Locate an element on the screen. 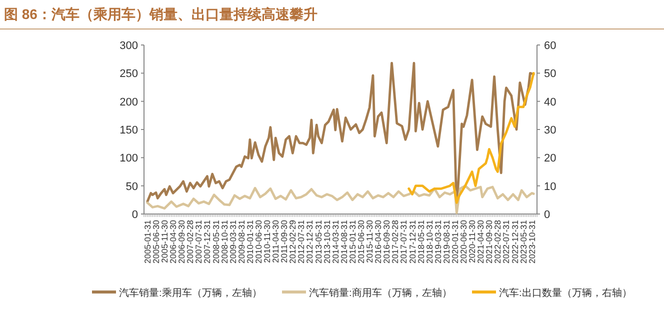  x-tick-label: 2005-01-31 is located at coordinates (147, 242).